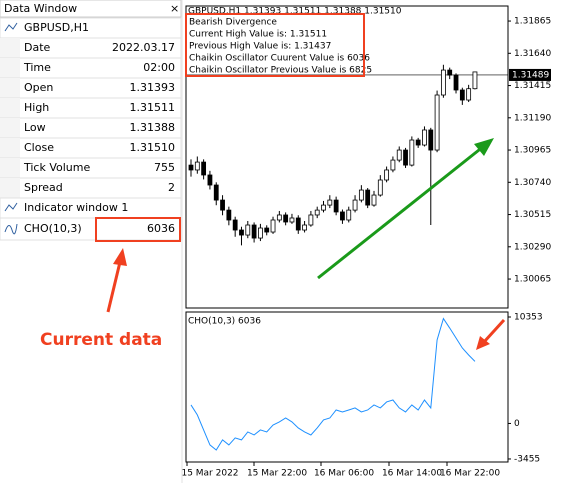  What do you see at coordinates (39, 147) in the screenshot?
I see `row-label: Close` at bounding box center [39, 147].